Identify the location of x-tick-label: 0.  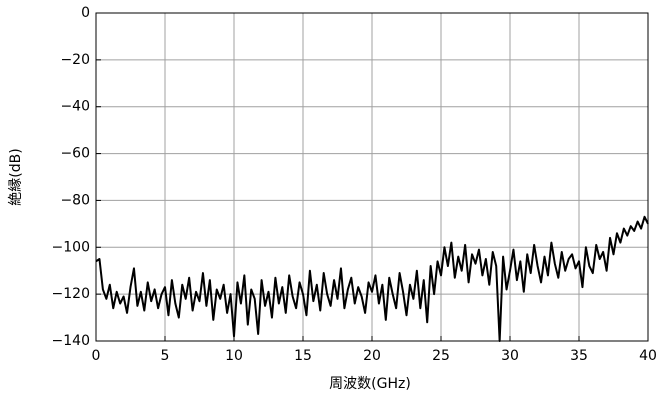
(96, 356).